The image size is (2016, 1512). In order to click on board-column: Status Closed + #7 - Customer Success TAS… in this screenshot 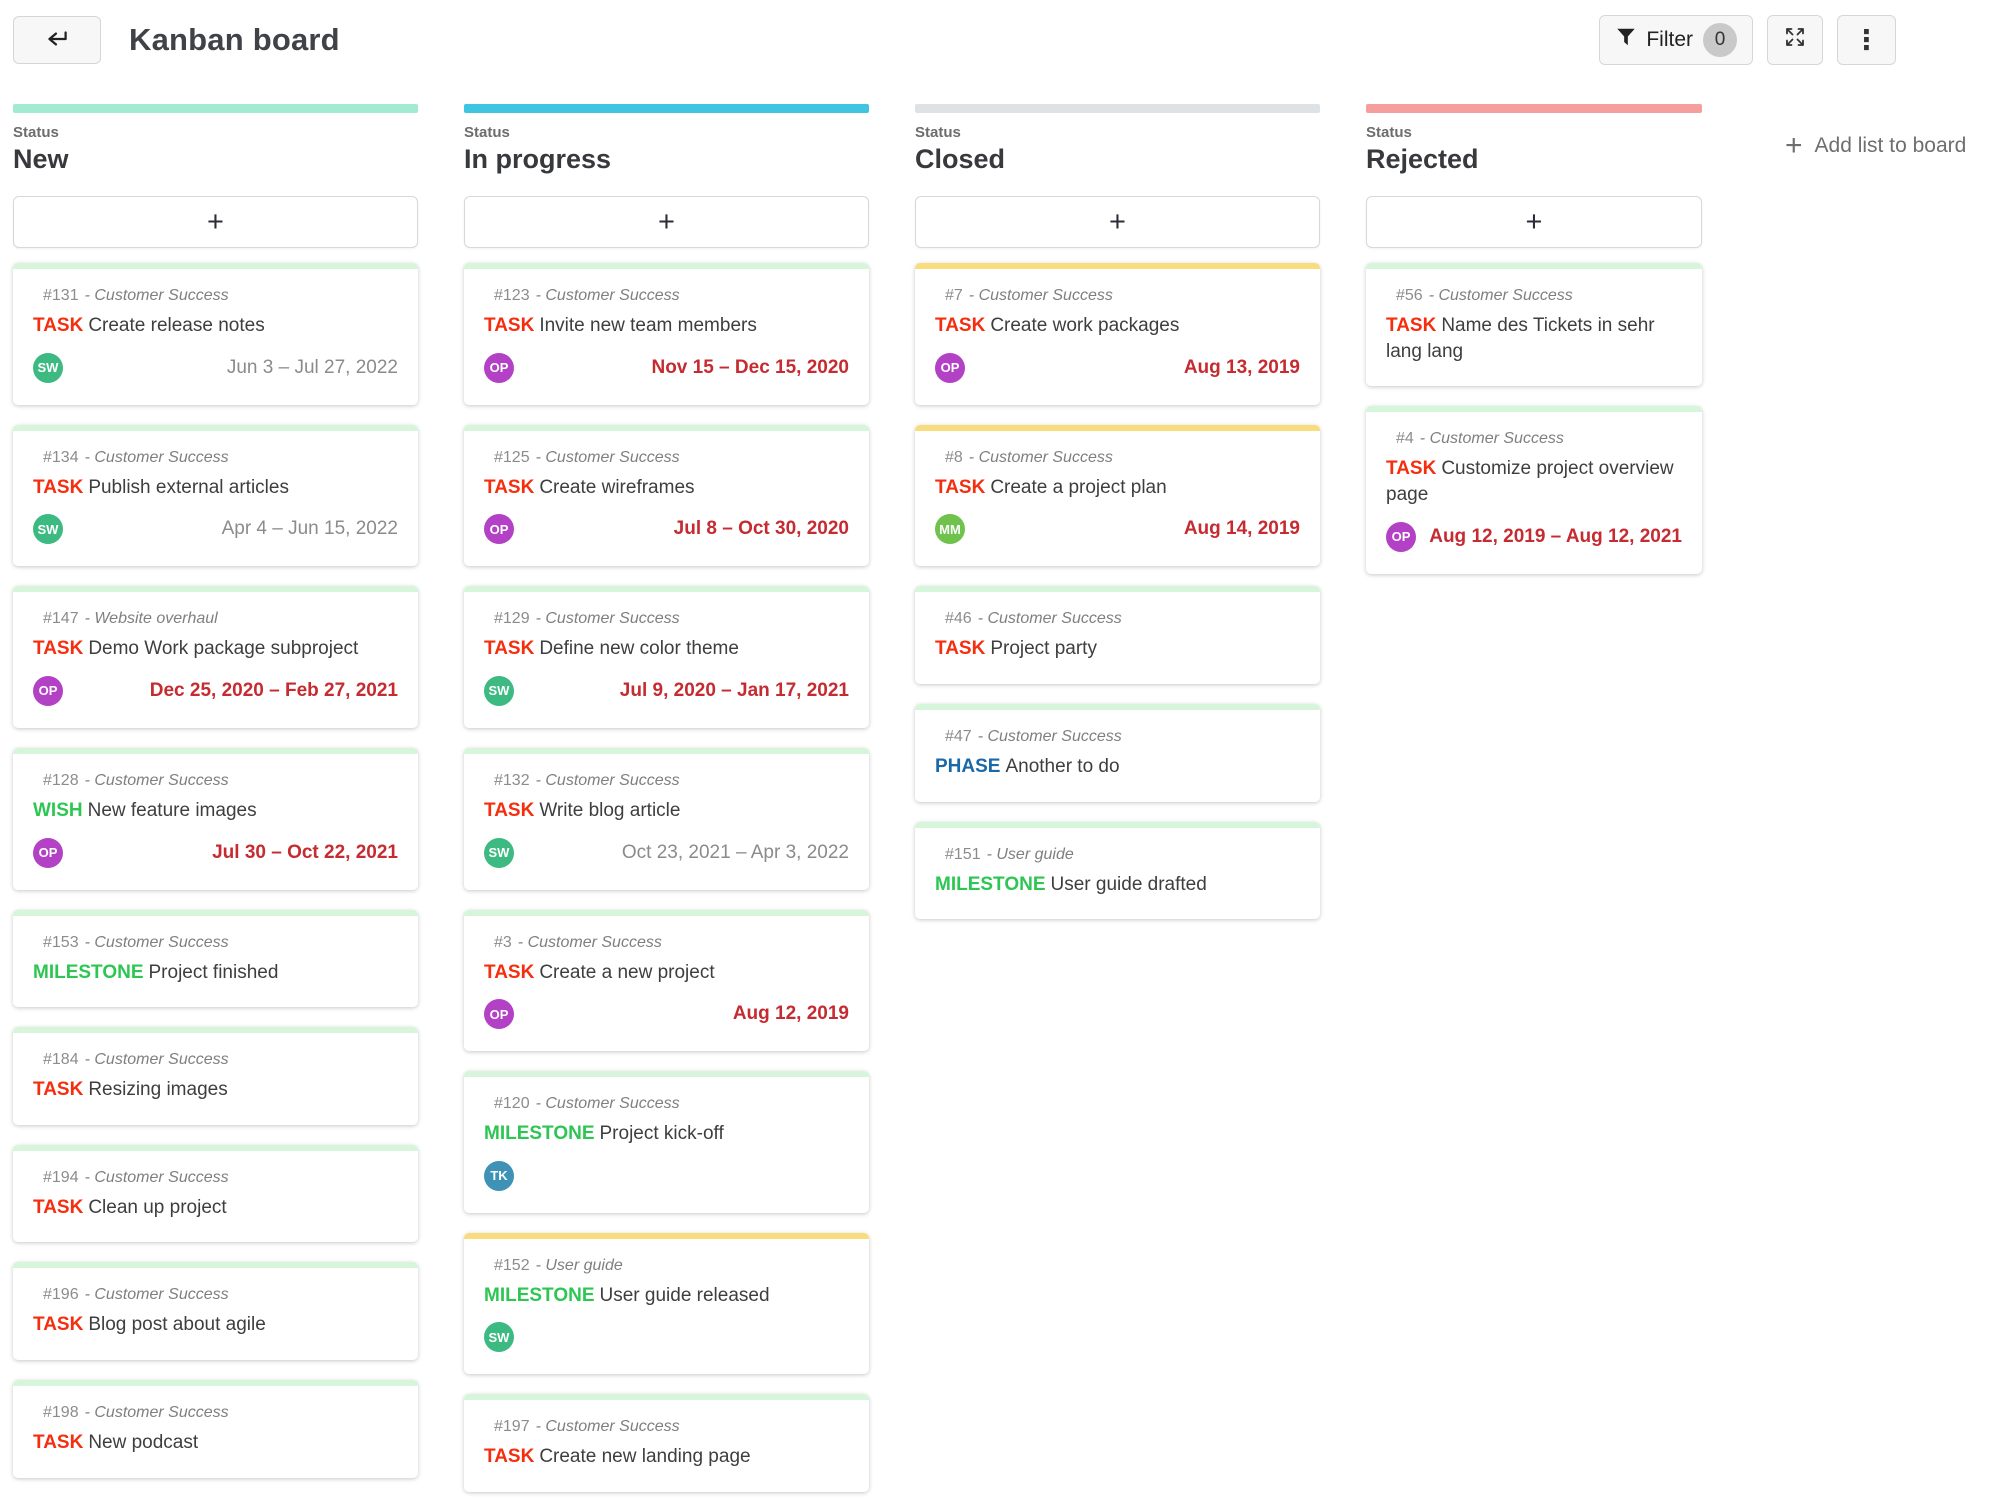, I will do `click(1117, 521)`.